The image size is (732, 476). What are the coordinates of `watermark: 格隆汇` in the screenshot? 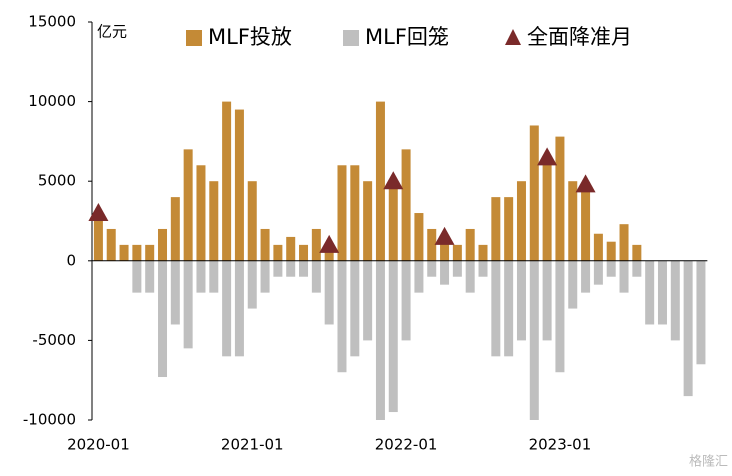 It's located at (708, 462).